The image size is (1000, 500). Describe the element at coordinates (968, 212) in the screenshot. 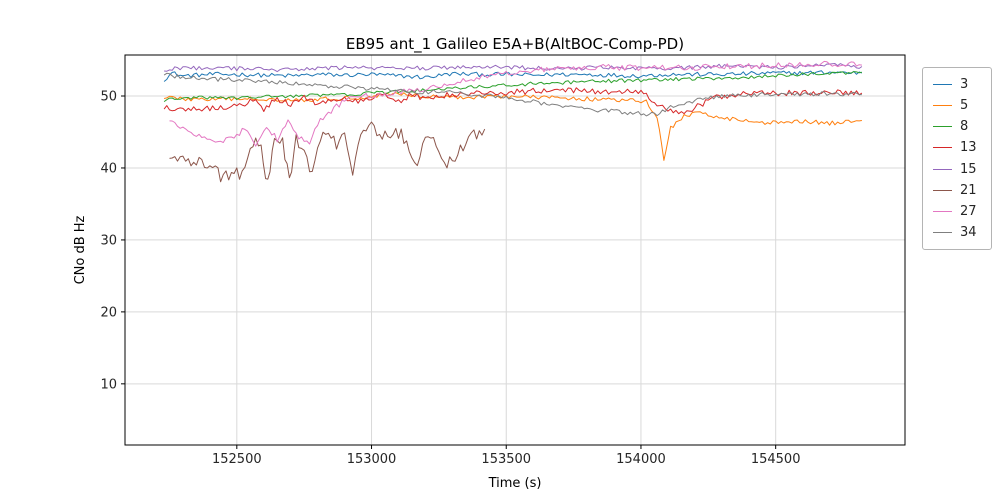

I see `legend-item-label: 27` at that location.